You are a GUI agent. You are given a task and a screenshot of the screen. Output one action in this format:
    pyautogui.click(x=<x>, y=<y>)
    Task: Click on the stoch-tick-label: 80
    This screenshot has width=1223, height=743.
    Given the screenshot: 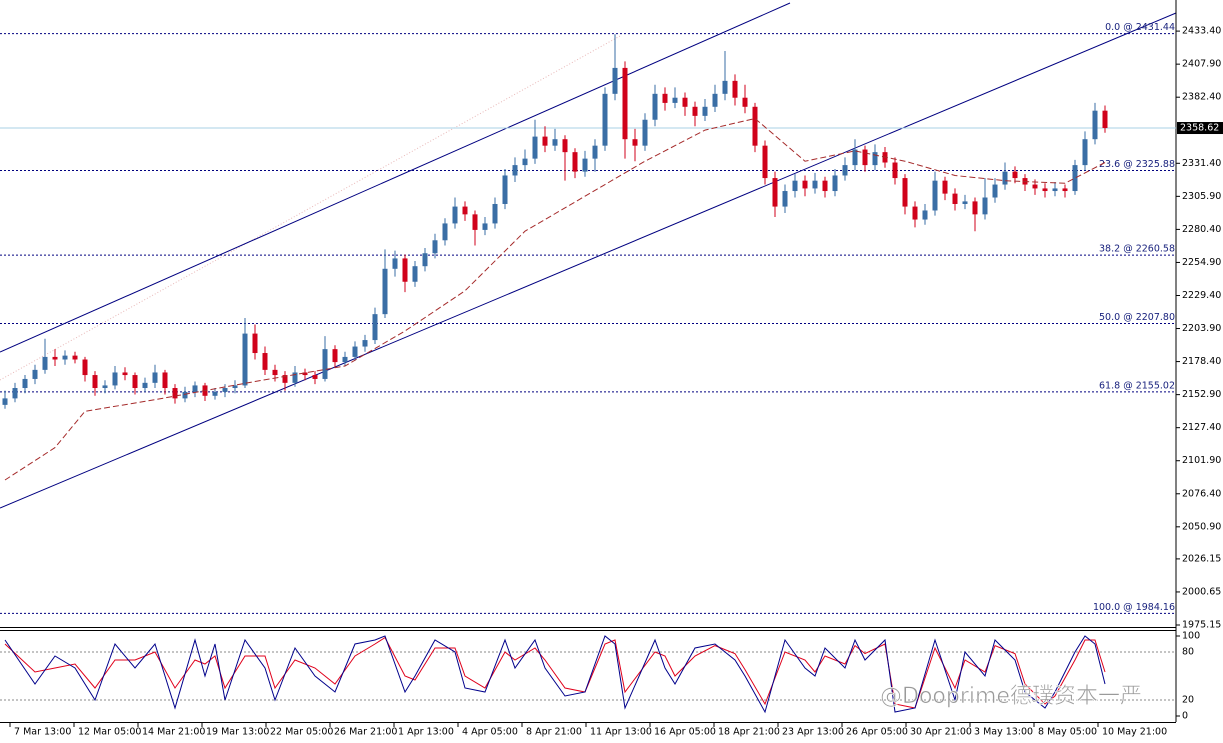 What is the action you would take?
    pyautogui.click(x=1188, y=652)
    